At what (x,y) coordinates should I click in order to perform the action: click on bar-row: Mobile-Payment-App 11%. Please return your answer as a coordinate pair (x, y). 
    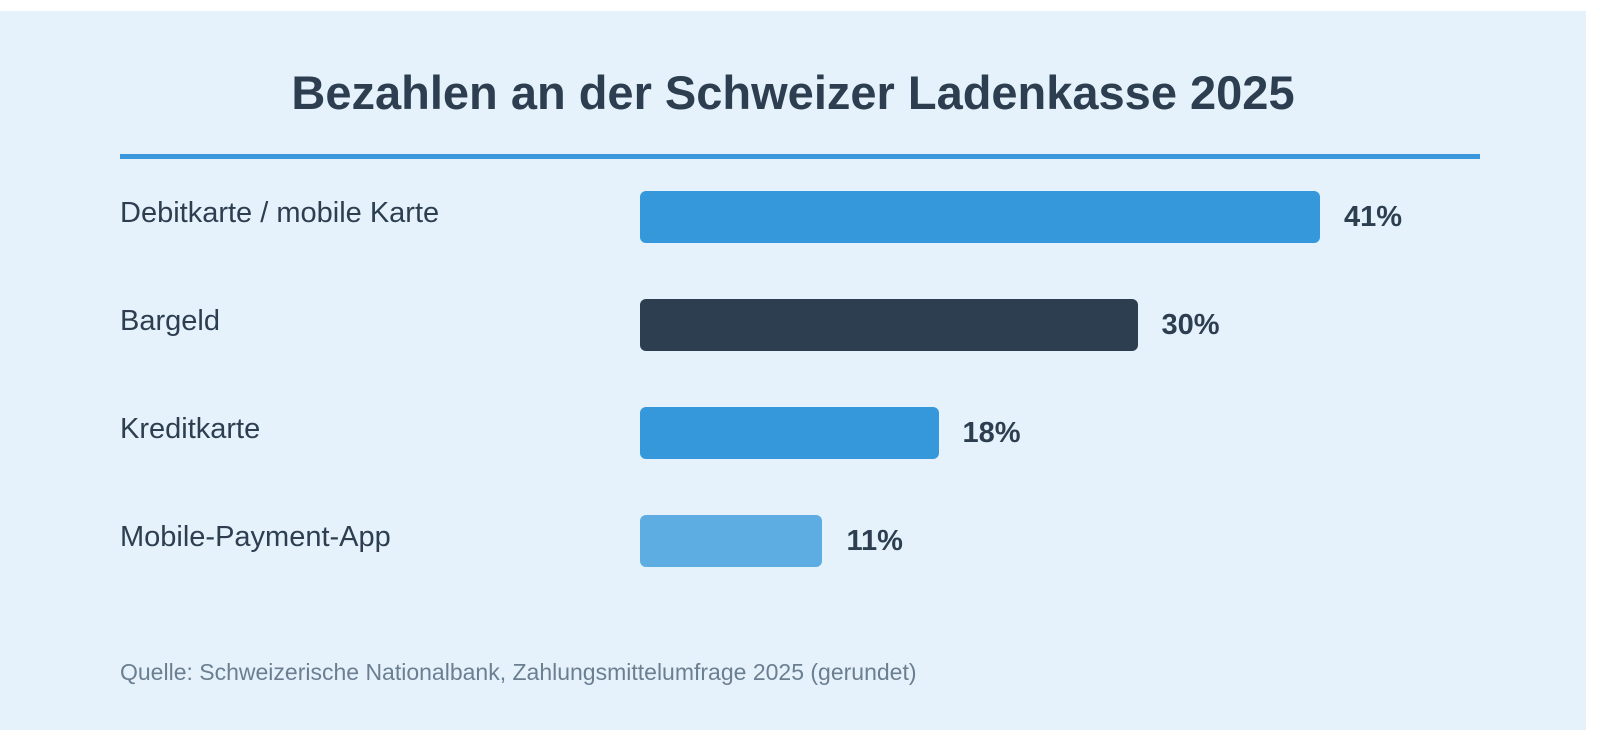
    Looking at the image, I should click on (793, 541).